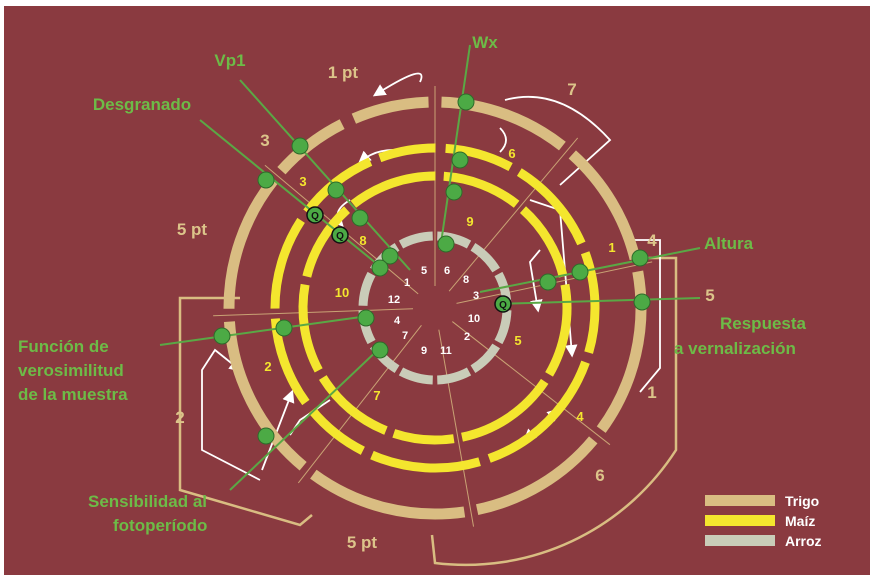  Describe the element at coordinates (644, 316) in the screenshot. I see `bracket-right-inner` at that location.